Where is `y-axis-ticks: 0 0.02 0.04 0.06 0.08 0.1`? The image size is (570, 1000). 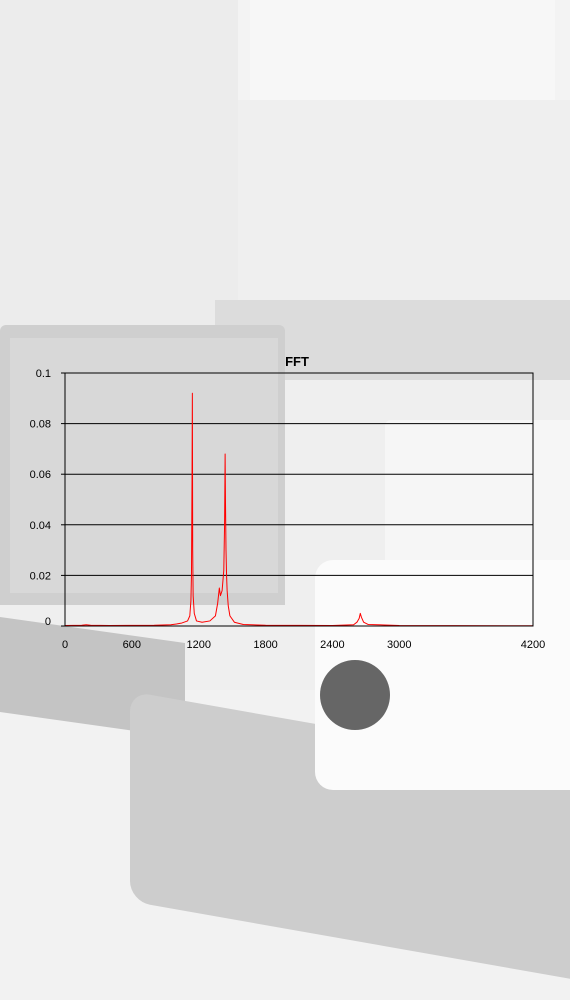 y-axis-ticks: 0 0.02 0.04 0.06 0.08 0.1 is located at coordinates (47, 498).